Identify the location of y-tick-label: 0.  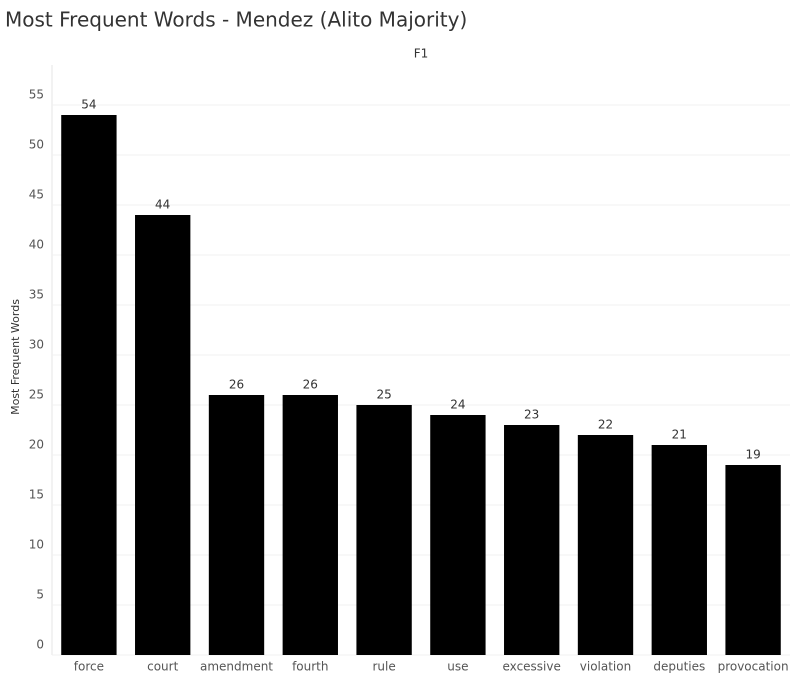
(40, 645).